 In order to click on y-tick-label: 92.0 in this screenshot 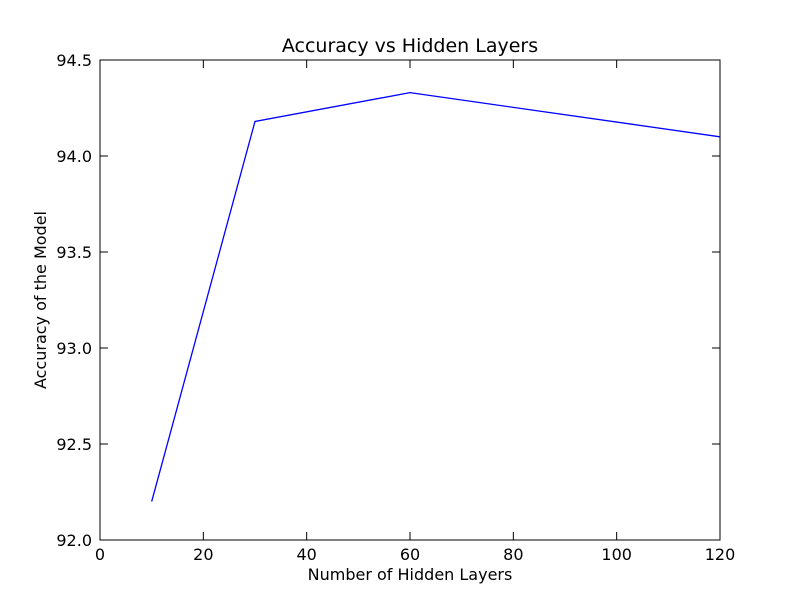, I will do `click(74, 540)`.